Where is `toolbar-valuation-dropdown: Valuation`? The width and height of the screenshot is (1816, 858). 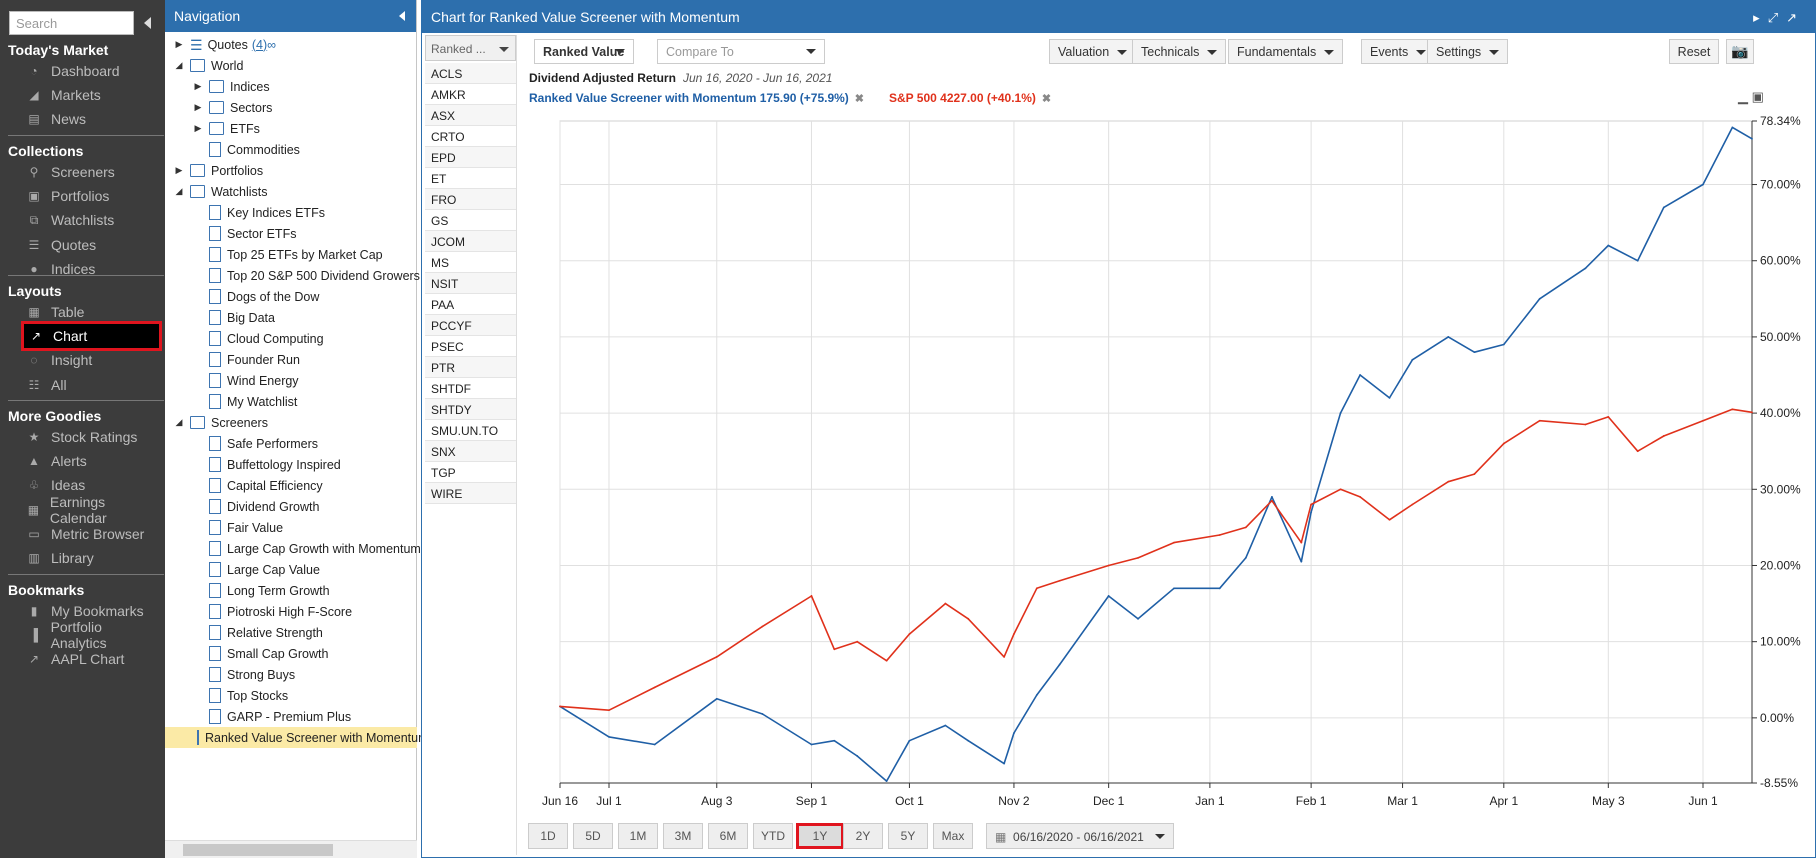
toolbar-valuation-dropdown: Valuation is located at coordinates (1093, 51).